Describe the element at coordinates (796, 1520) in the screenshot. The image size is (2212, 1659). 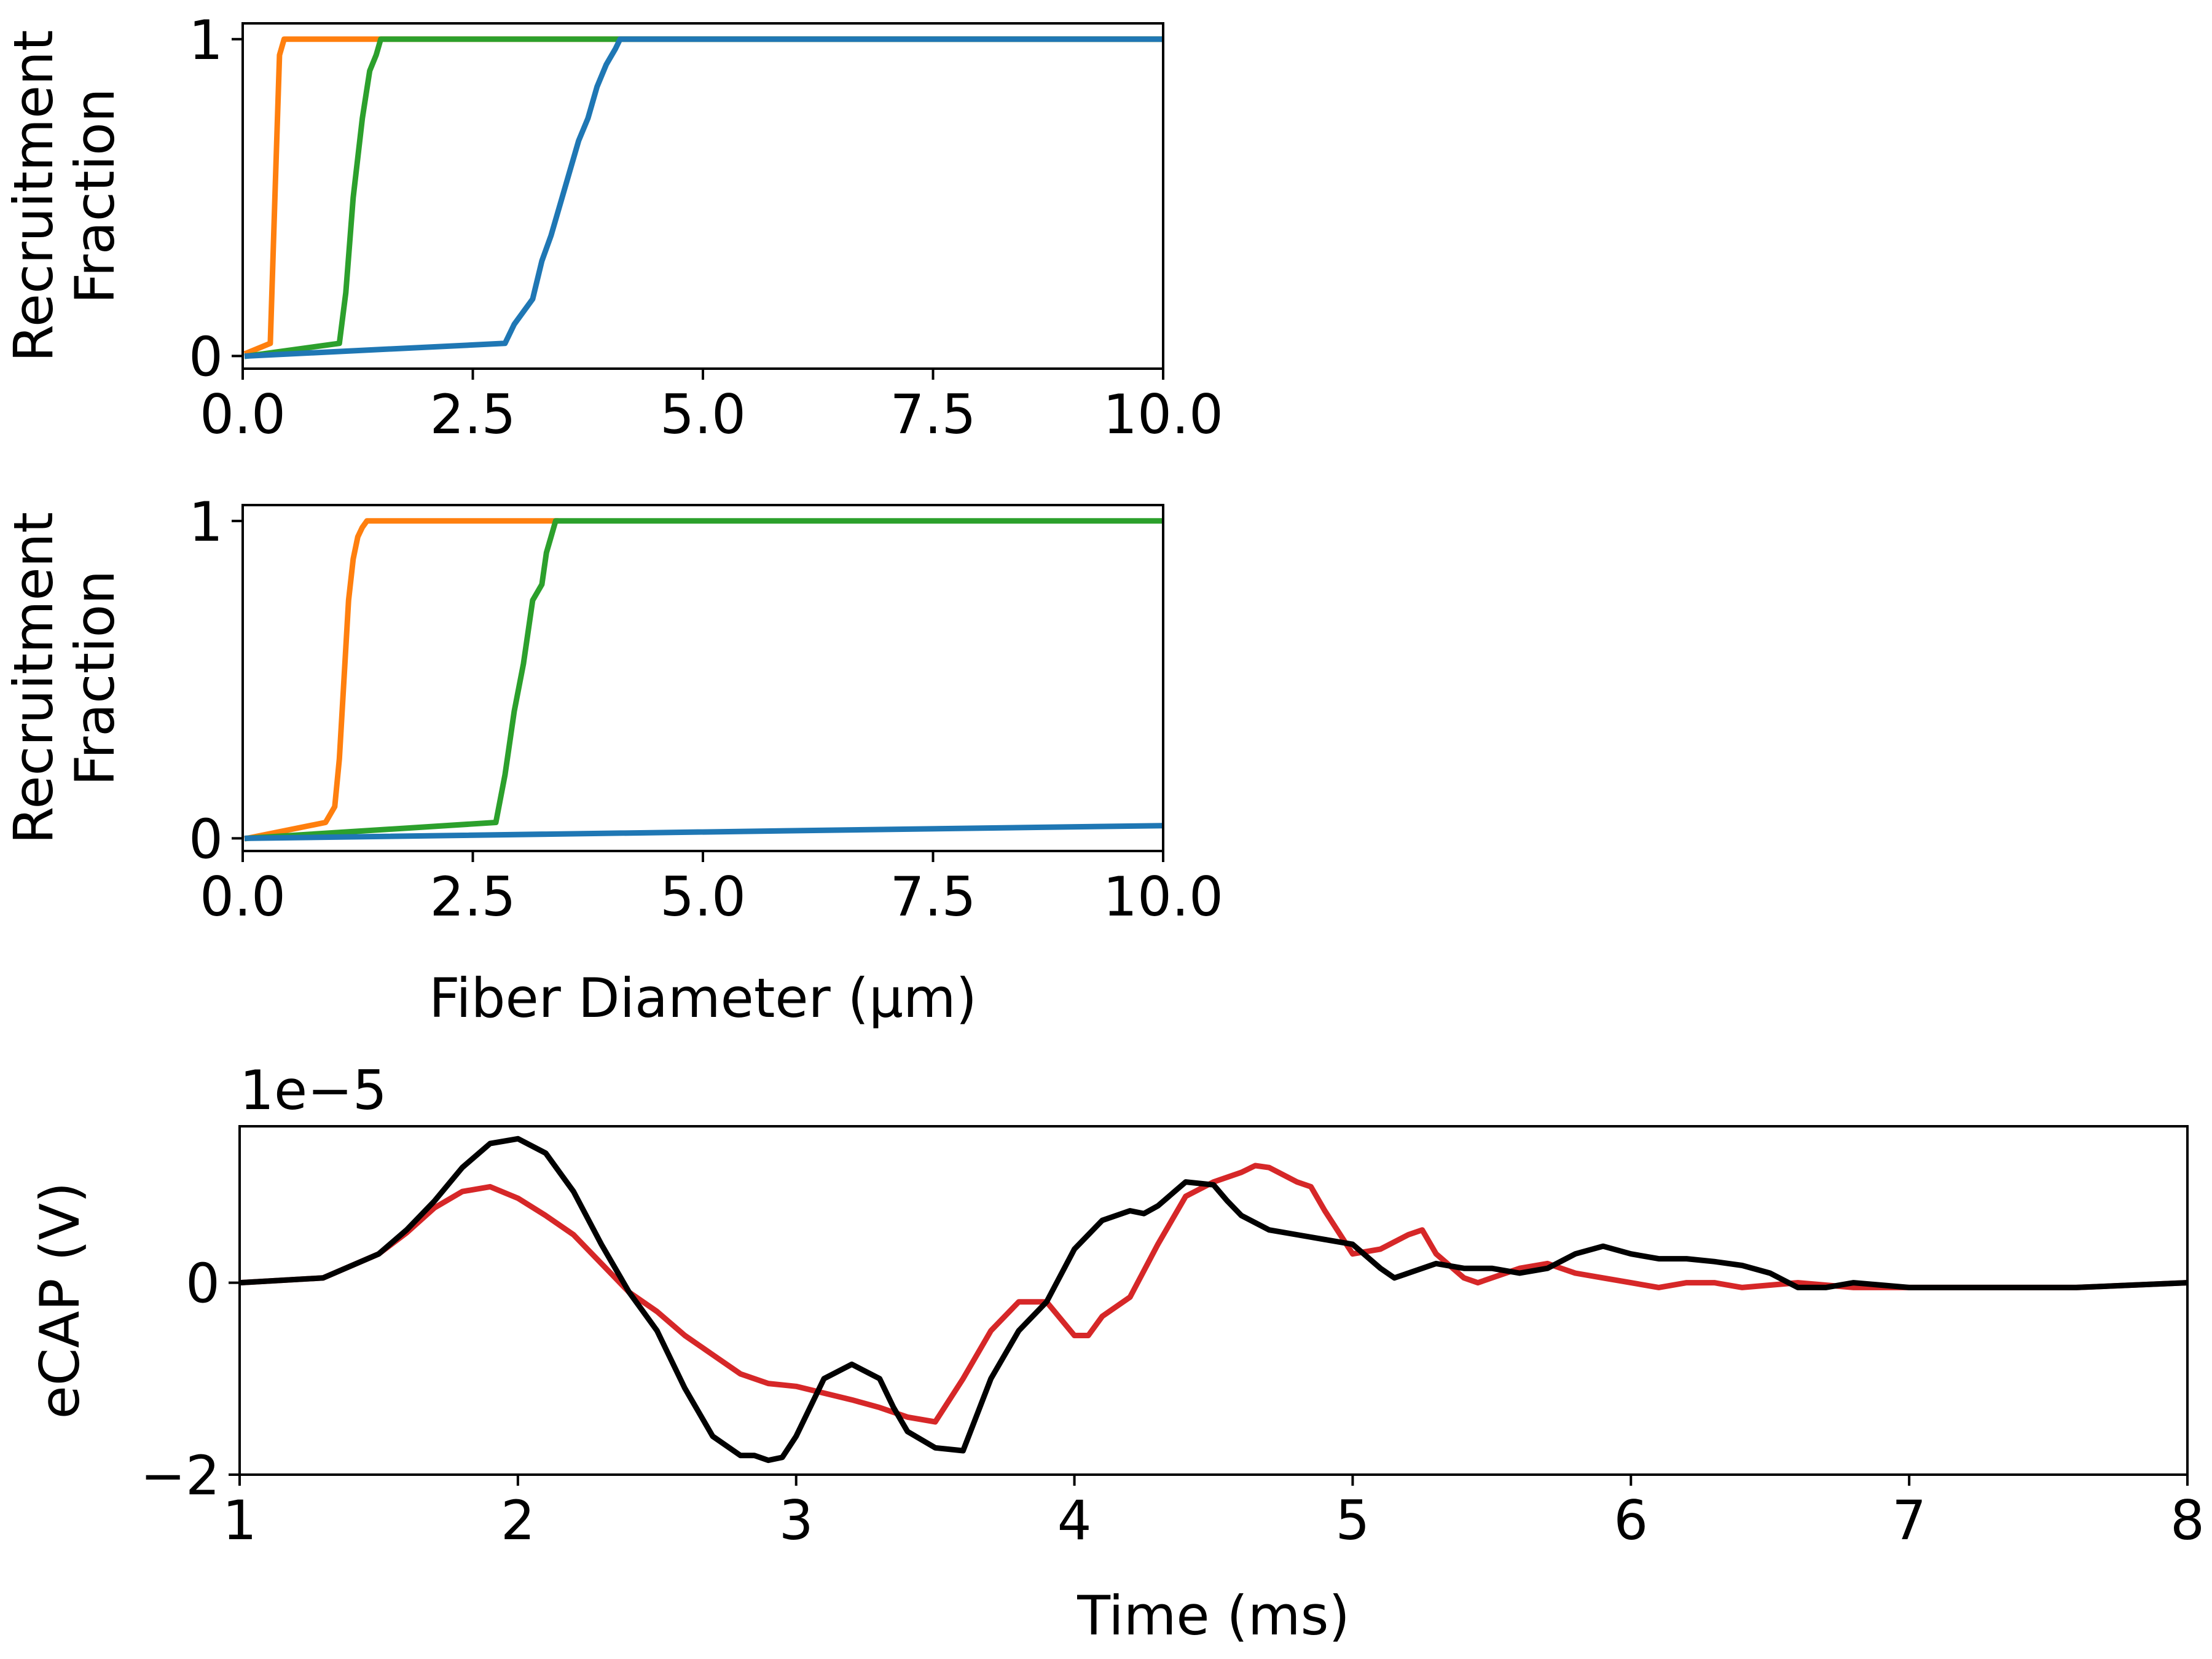
I see `x-tick-label: 3` at that location.